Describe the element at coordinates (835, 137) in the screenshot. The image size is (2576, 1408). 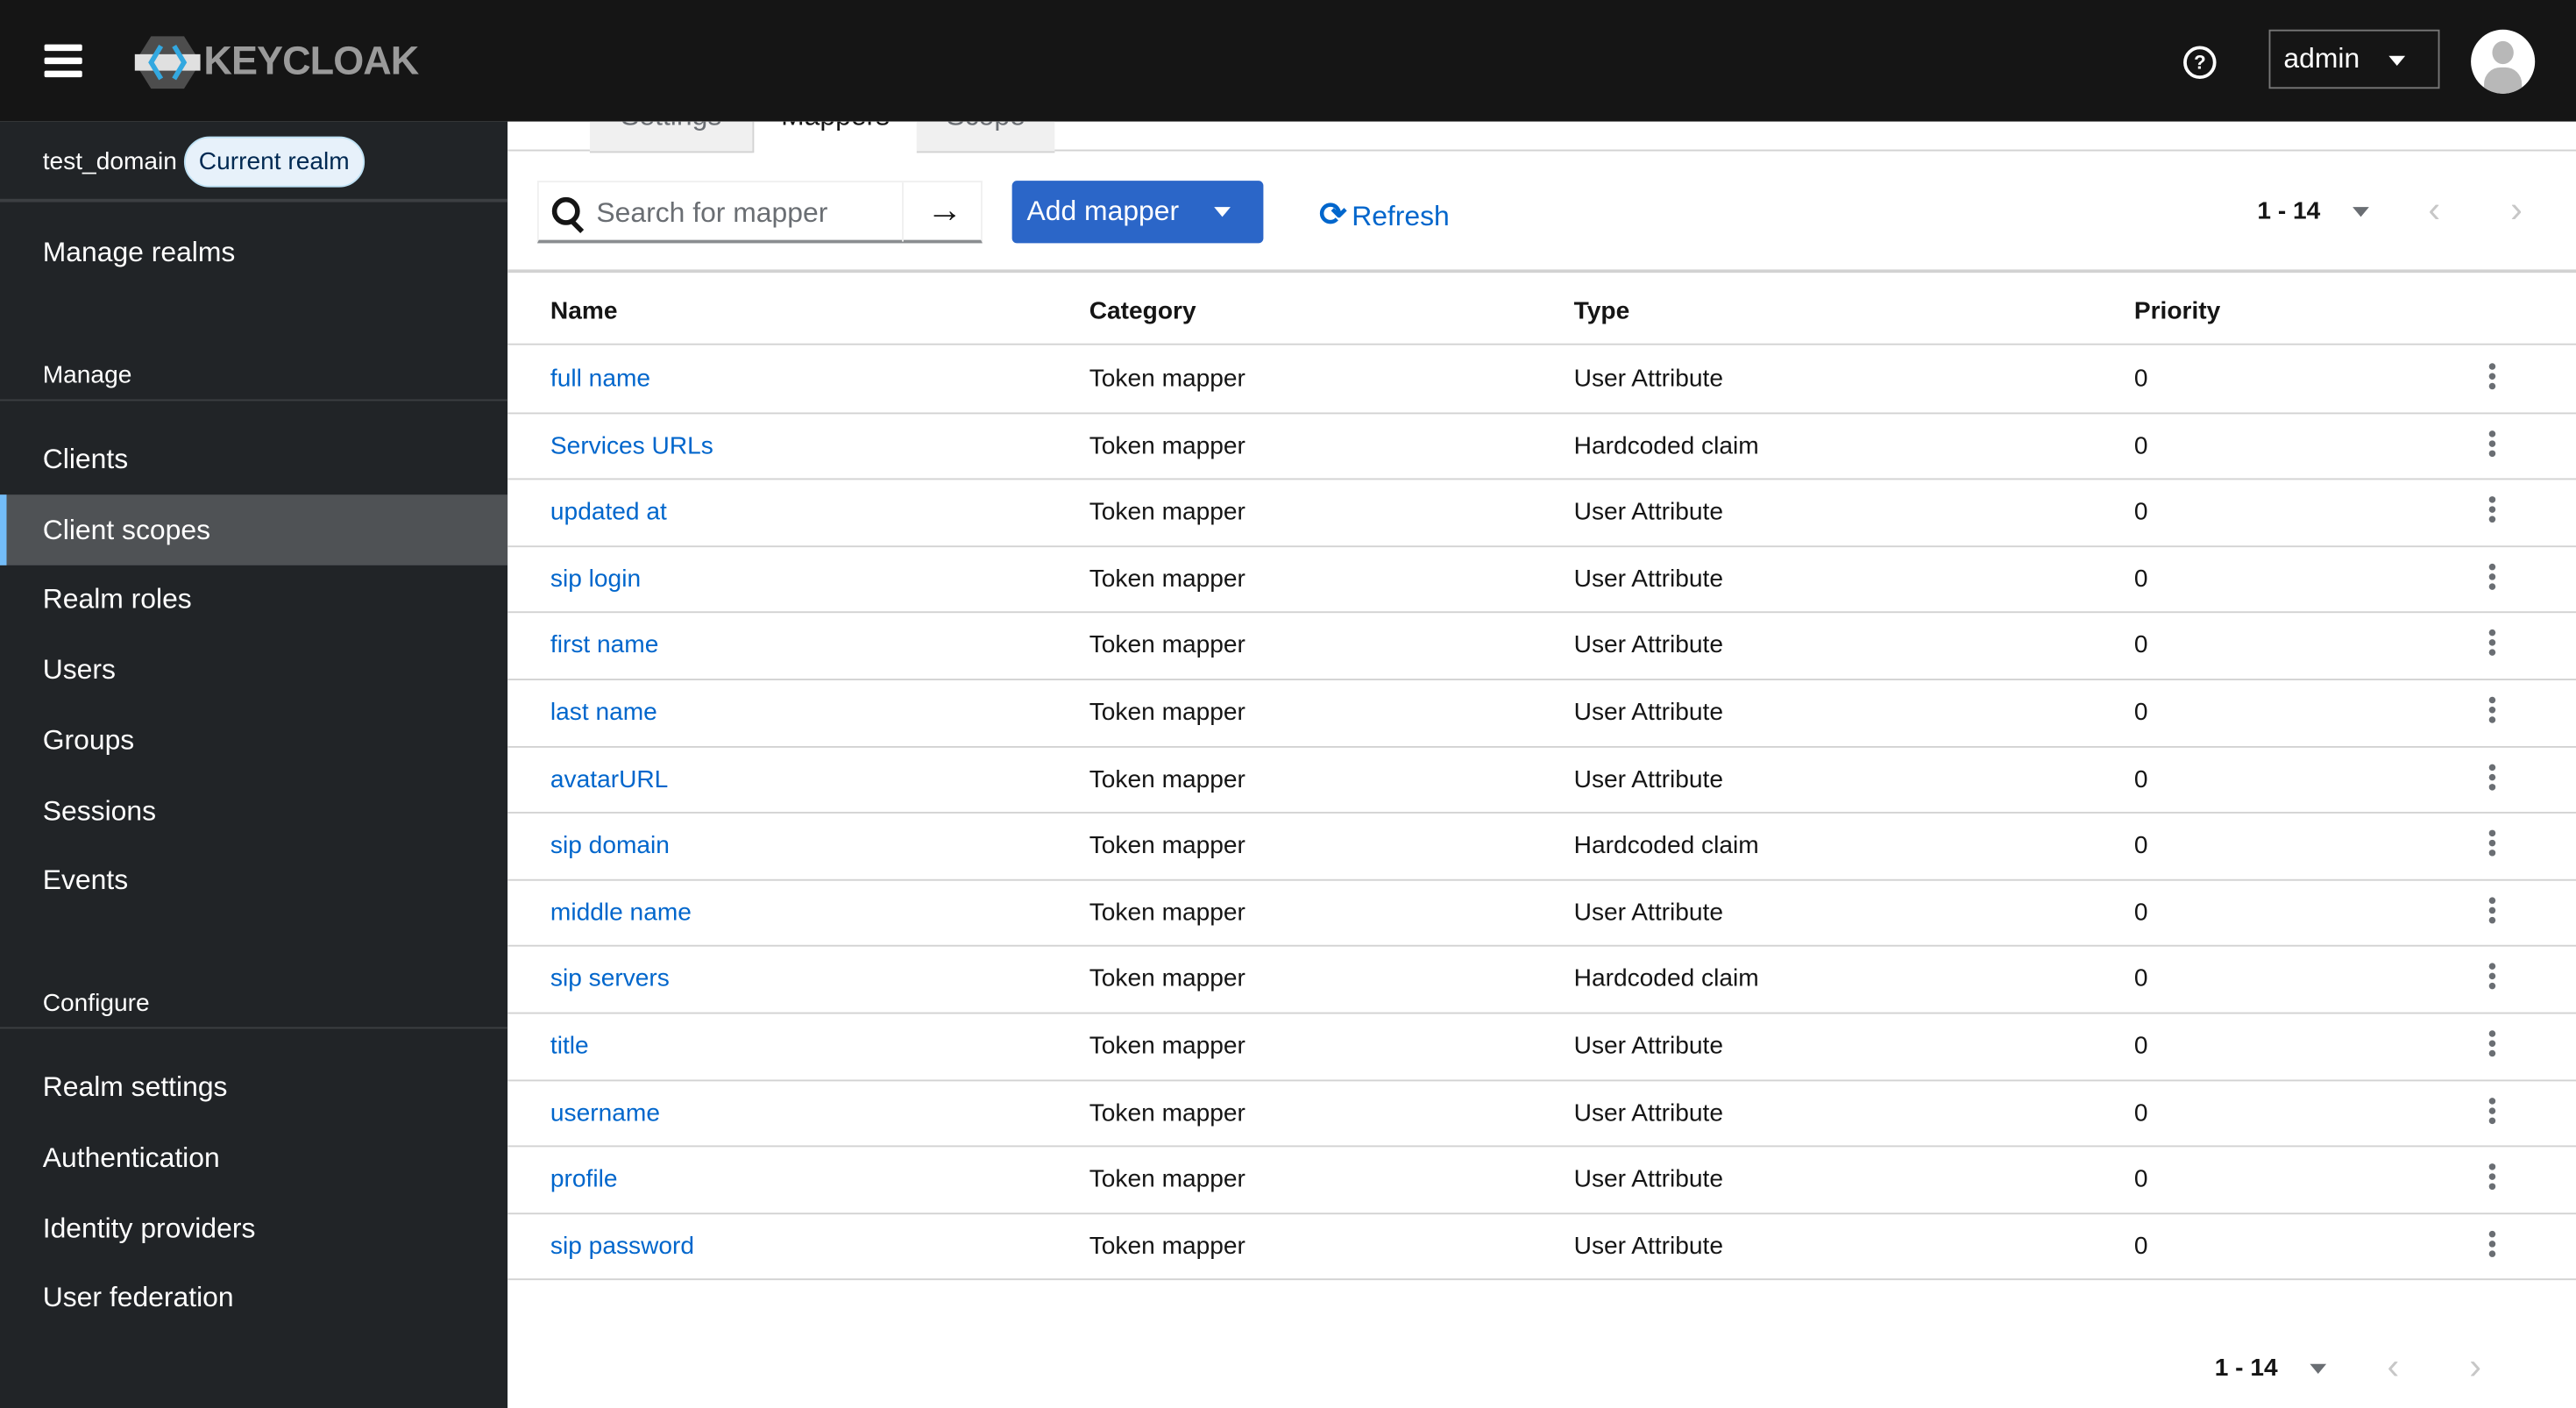
I see `tab-mappers: Mappers` at that location.